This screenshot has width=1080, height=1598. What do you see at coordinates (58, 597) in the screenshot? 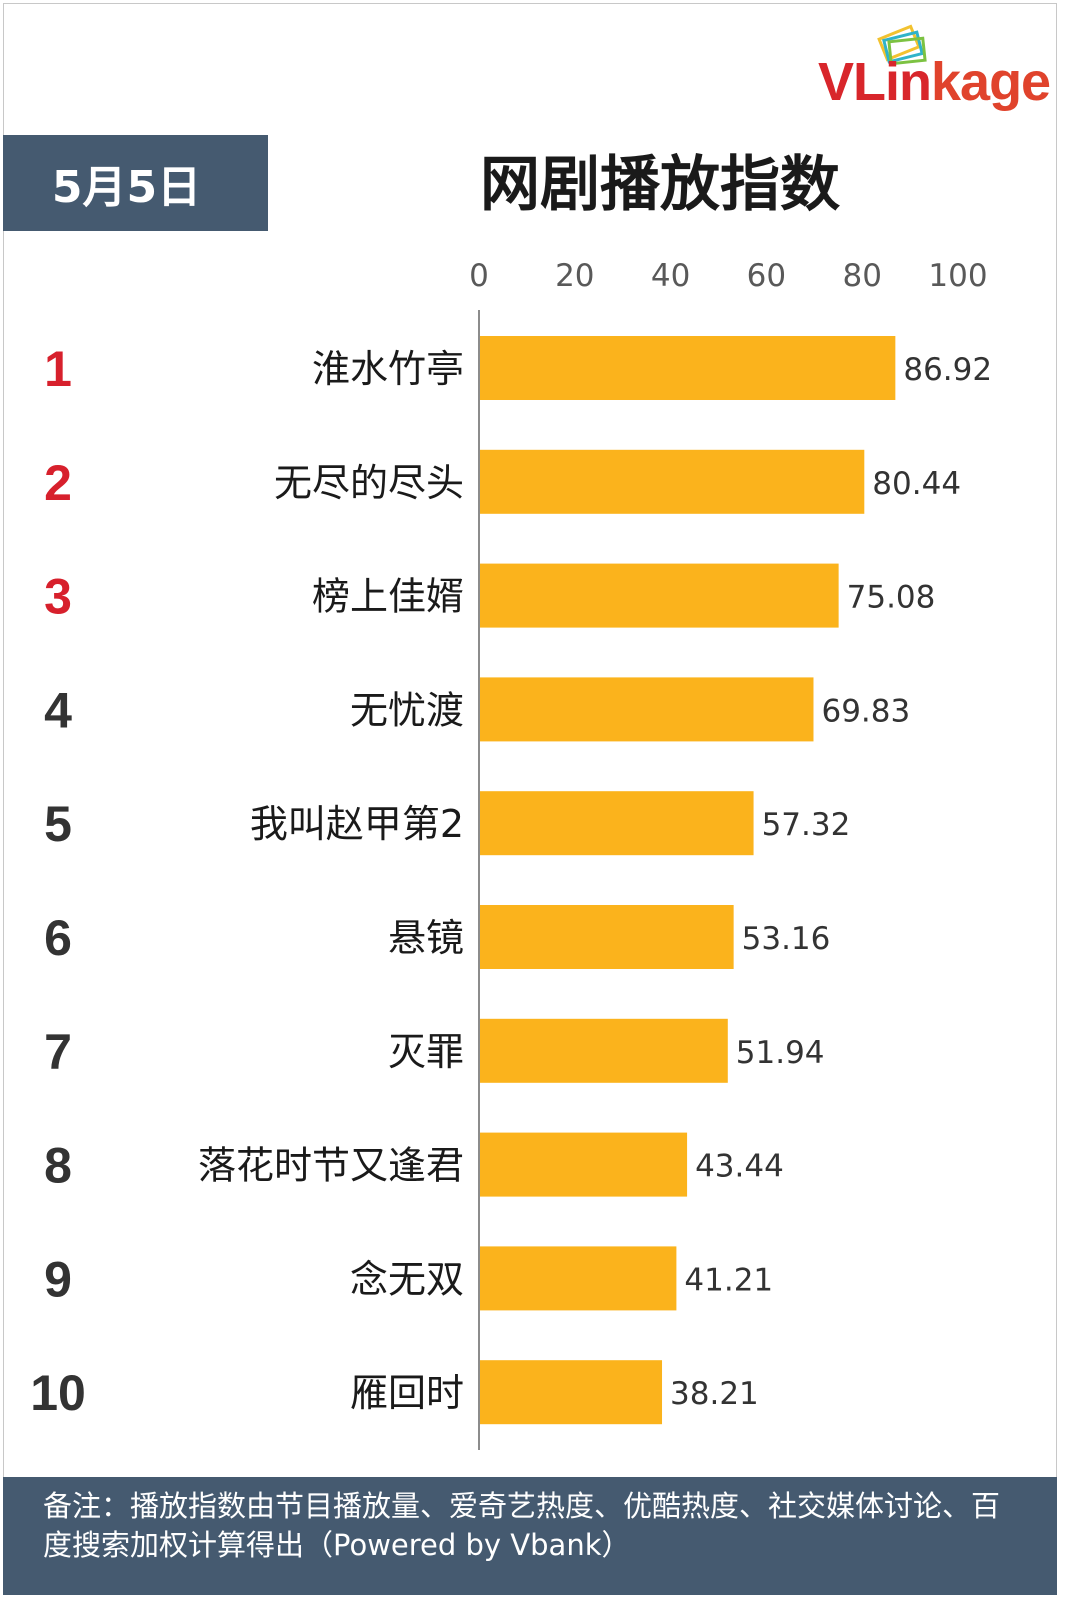
I see `rank-number: 3` at bounding box center [58, 597].